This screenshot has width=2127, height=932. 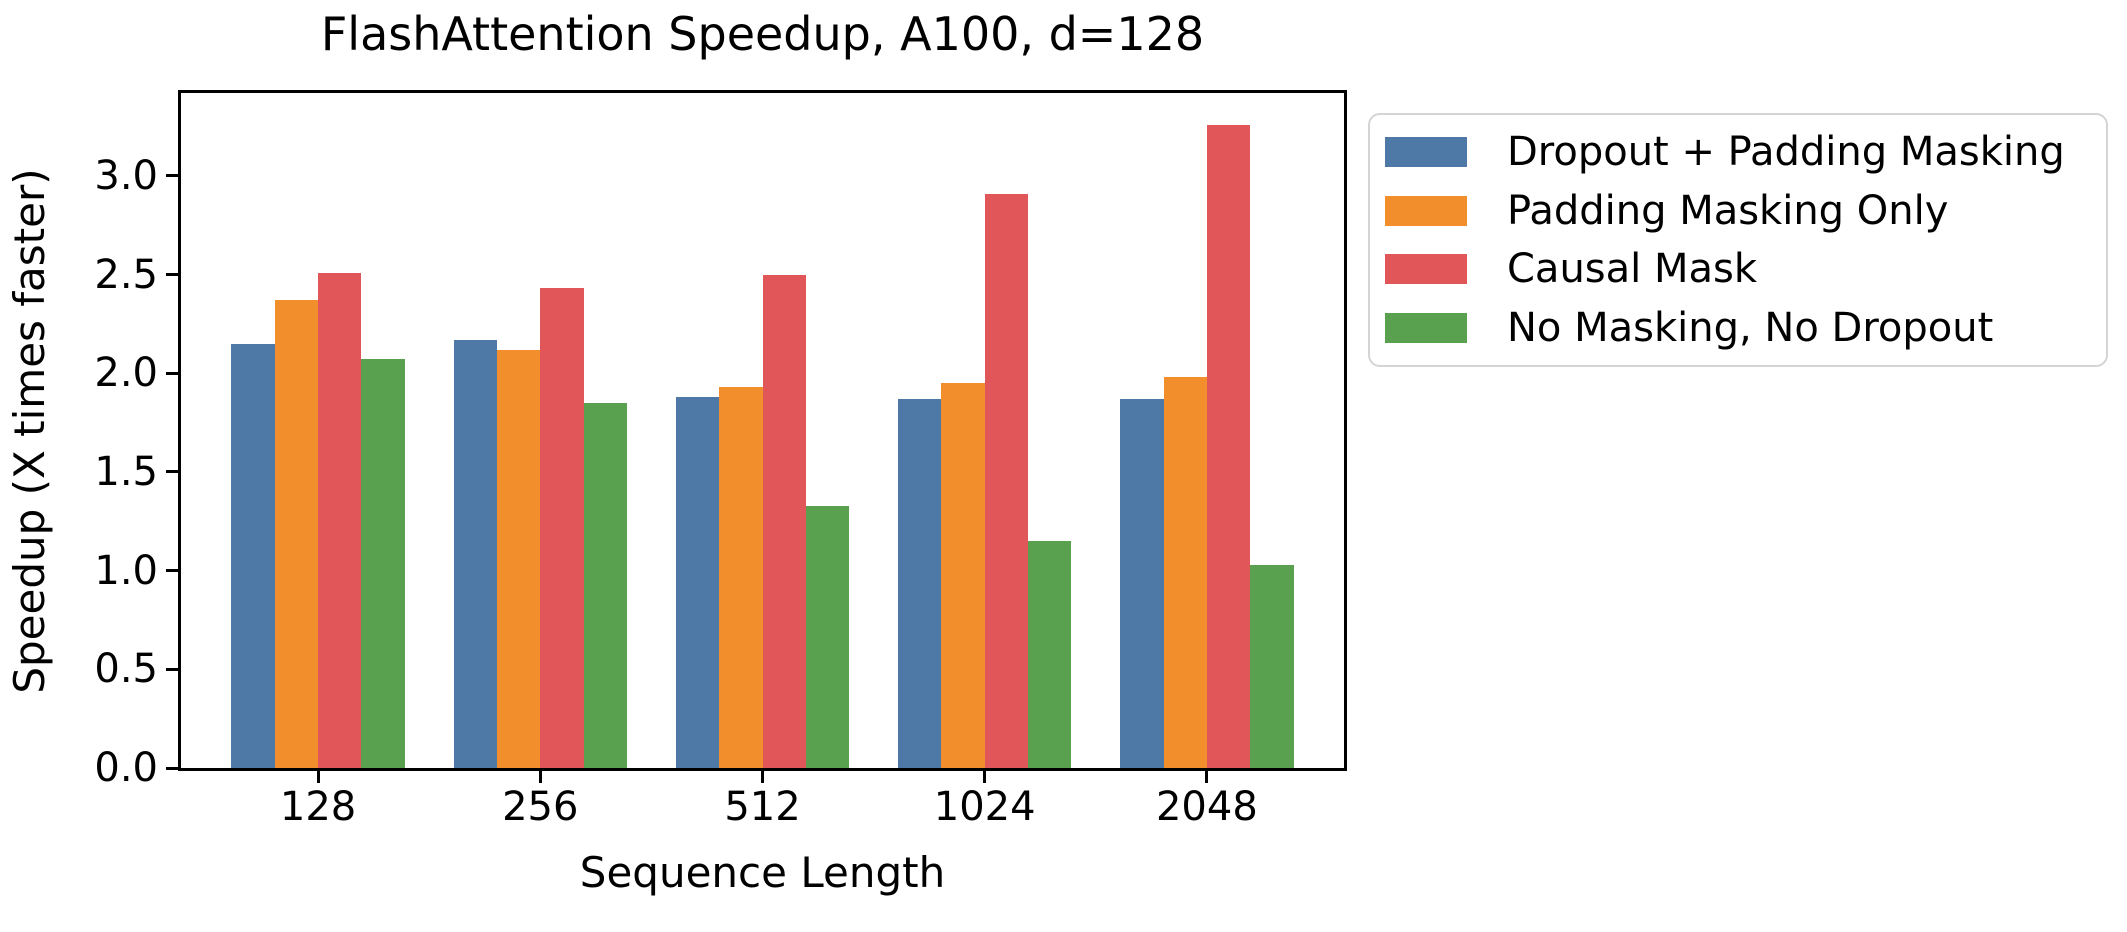 I want to click on bar-group-2048, so click(x=1207, y=430).